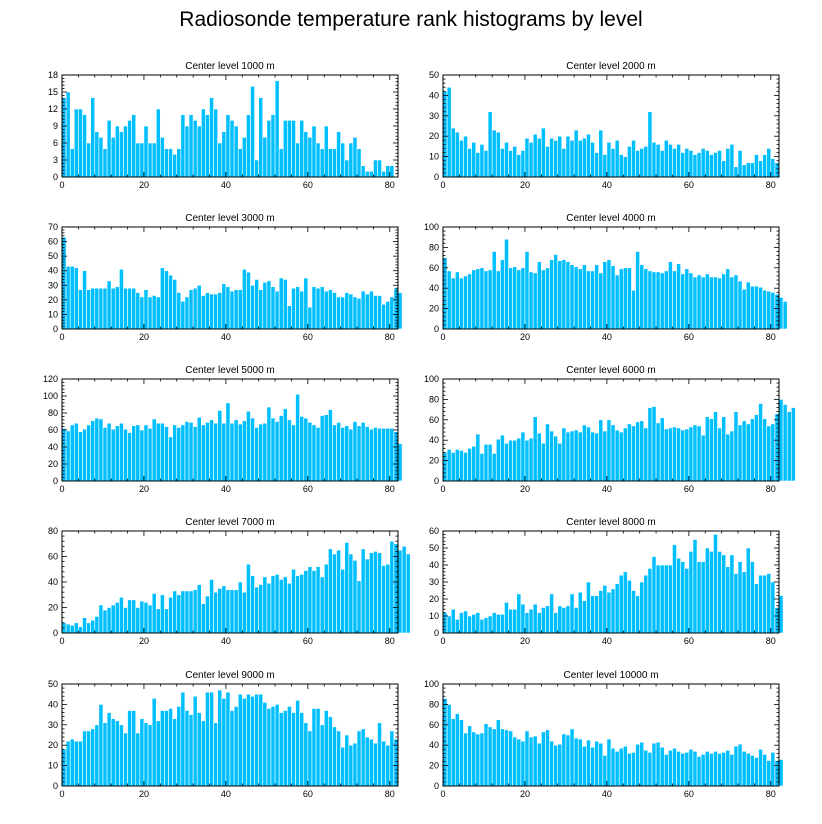 This screenshot has height=824, width=822. I want to click on y-tick-label: 20, so click(53, 464).